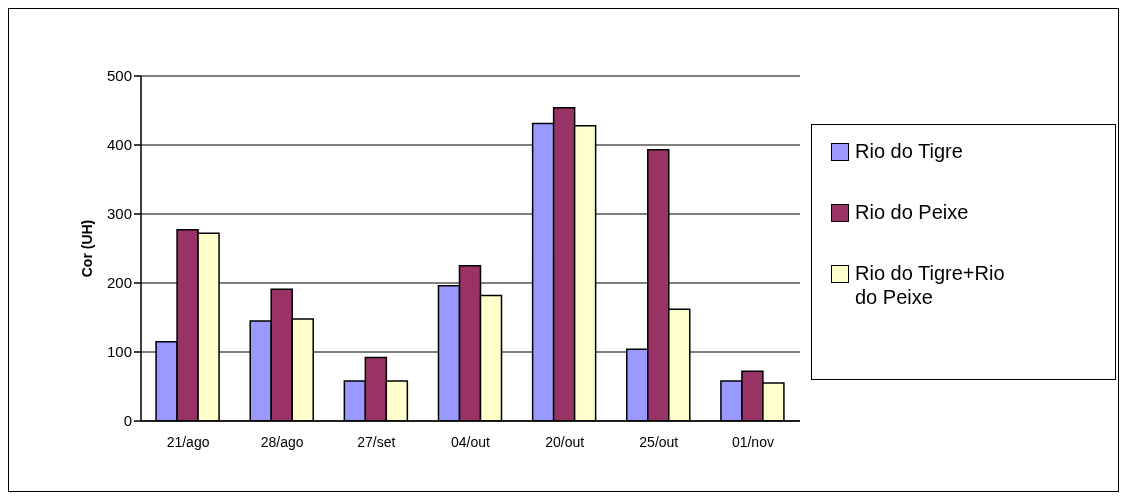  I want to click on x-tick-label: 21/ago, so click(188, 441).